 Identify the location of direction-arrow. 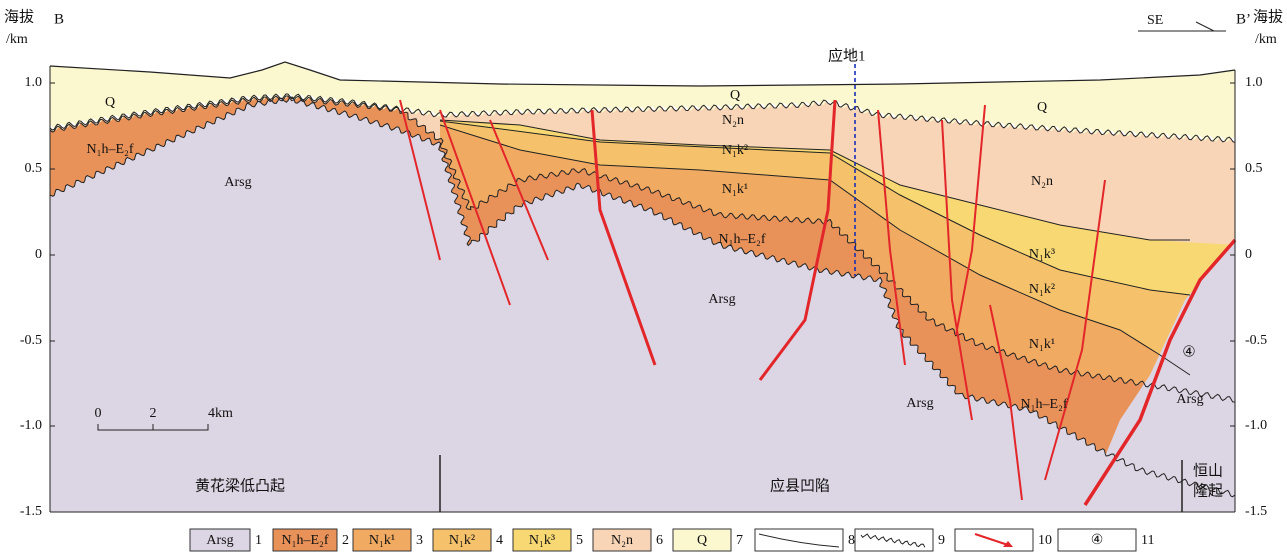
(1205, 26).